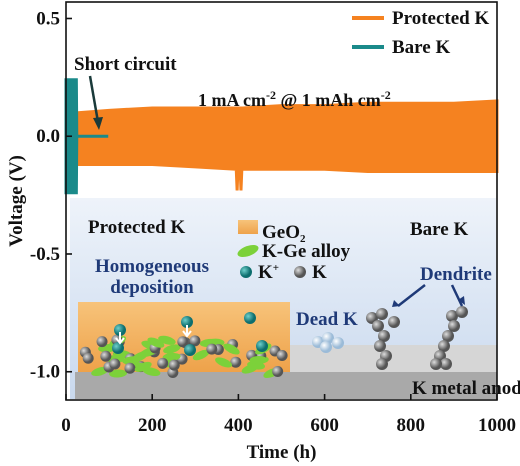 This screenshot has width=520, height=466. I want to click on kplus-text: K, so click(265, 272).